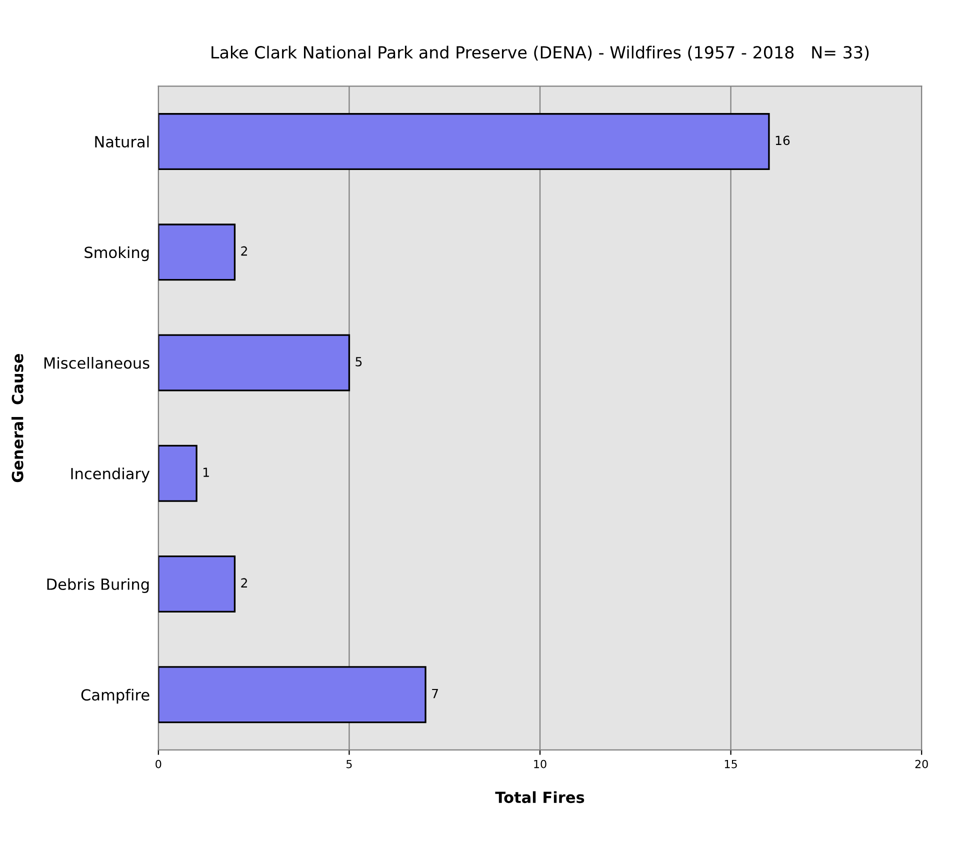 The image size is (960, 862). Describe the element at coordinates (540, 53) in the screenshot. I see `chart-title: Lake Clark National Park and Preserve (DENA) - Wildfires (1957 - 2018 N= 33)` at that location.